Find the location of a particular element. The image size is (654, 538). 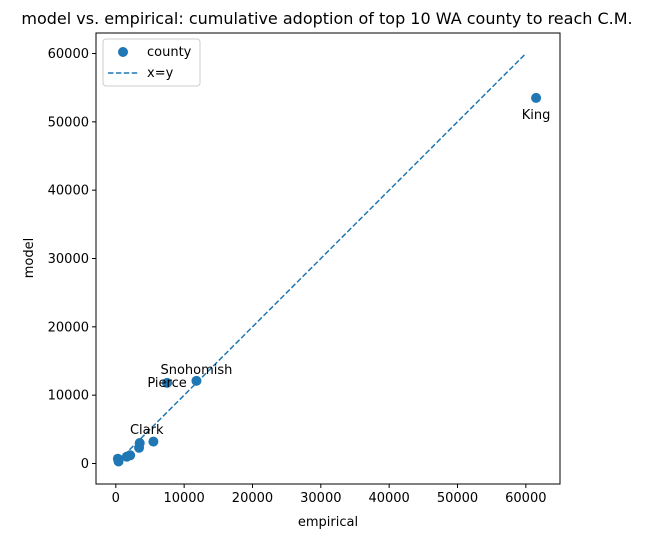

y-tick-label: 30000 is located at coordinates (68, 259).